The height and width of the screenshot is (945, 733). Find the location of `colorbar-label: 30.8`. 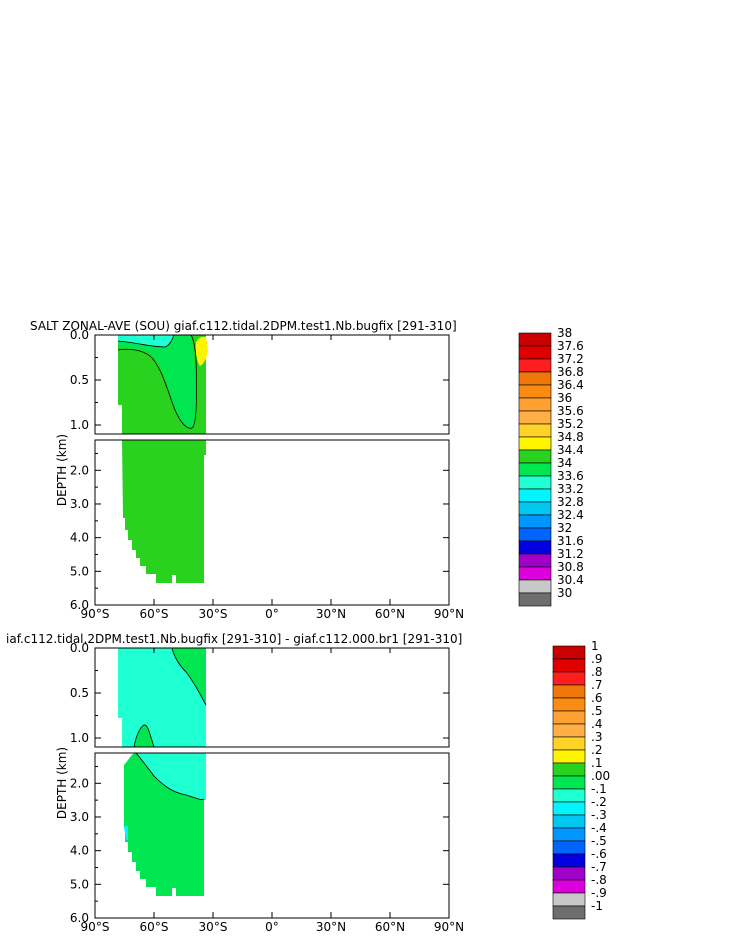

colorbar-label: 30.8 is located at coordinates (570, 567).